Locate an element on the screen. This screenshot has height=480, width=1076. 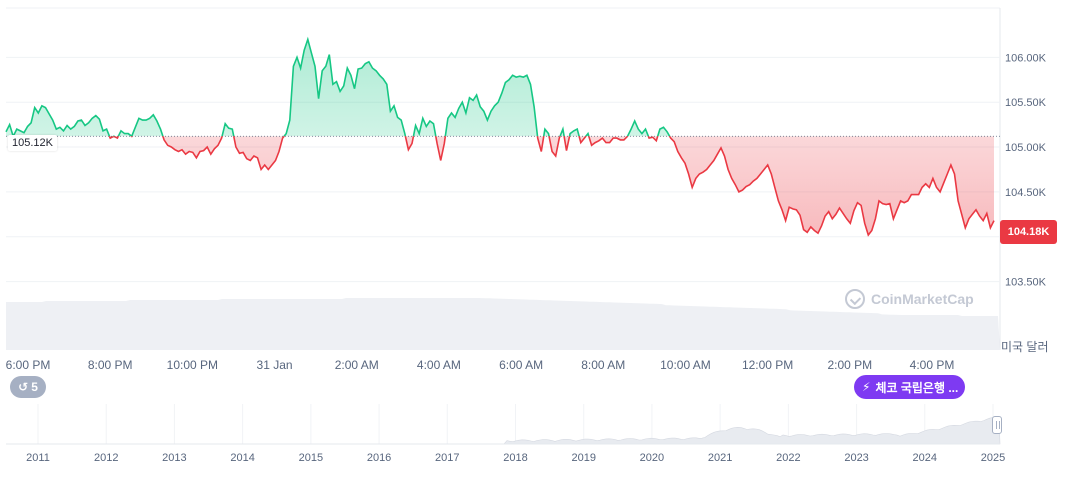
x-tick-label: 10:00 AM is located at coordinates (685, 365).